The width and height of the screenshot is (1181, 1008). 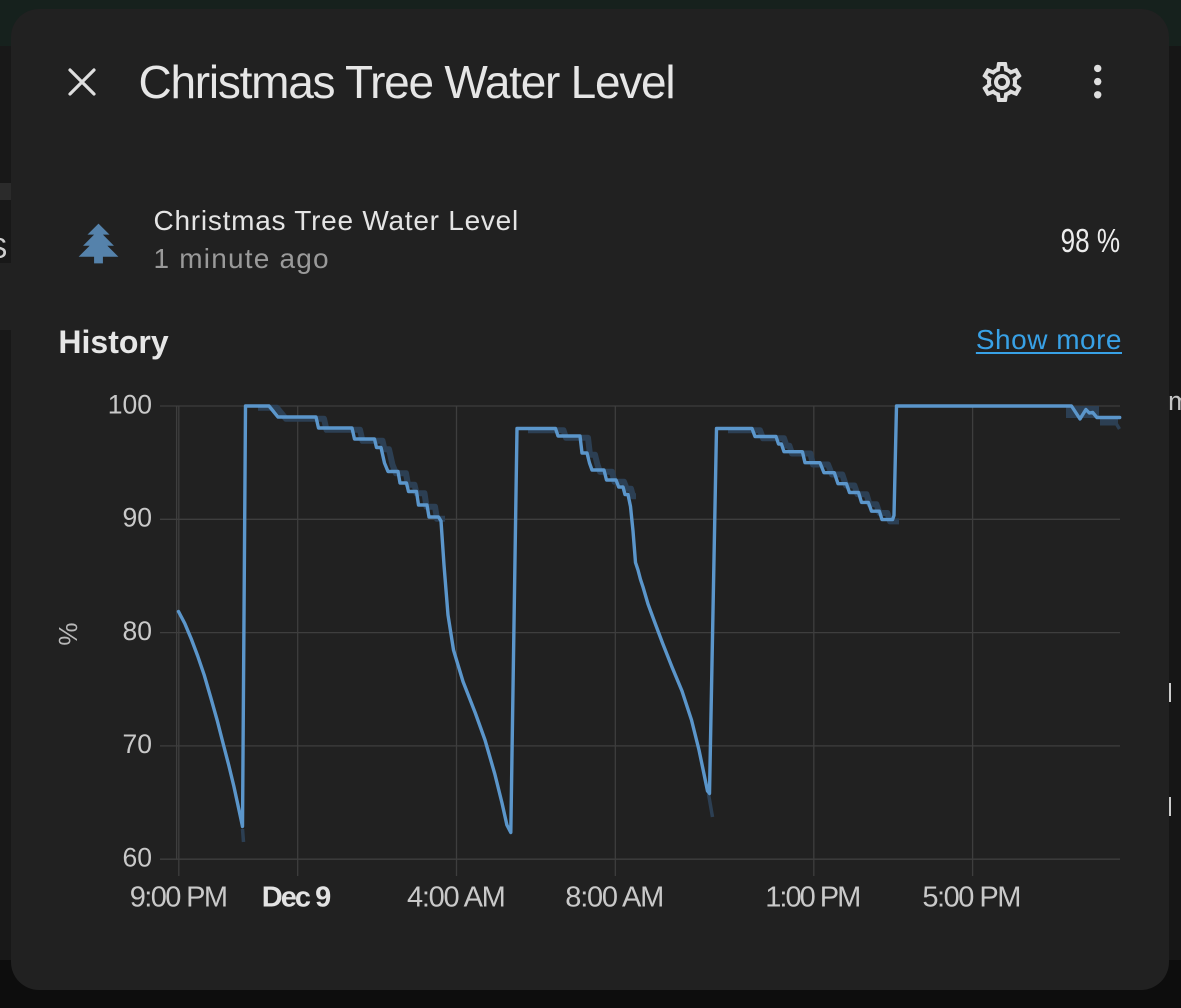 What do you see at coordinates (179, 898) in the screenshot?
I see `svg-text: 9:00 PM` at bounding box center [179, 898].